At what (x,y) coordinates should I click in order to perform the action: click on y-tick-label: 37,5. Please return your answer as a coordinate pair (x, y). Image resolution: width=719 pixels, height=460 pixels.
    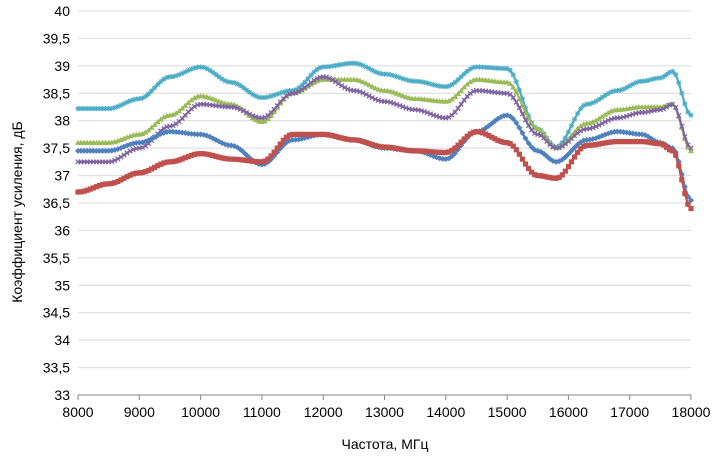
    Looking at the image, I should click on (56, 148).